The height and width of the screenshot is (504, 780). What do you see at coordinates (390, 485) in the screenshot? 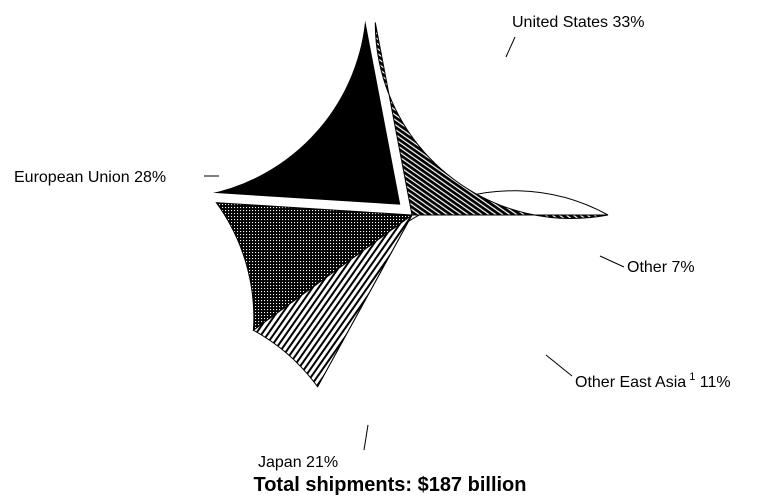
I see `chart-footer-total: Total shipments: $187 billion` at bounding box center [390, 485].